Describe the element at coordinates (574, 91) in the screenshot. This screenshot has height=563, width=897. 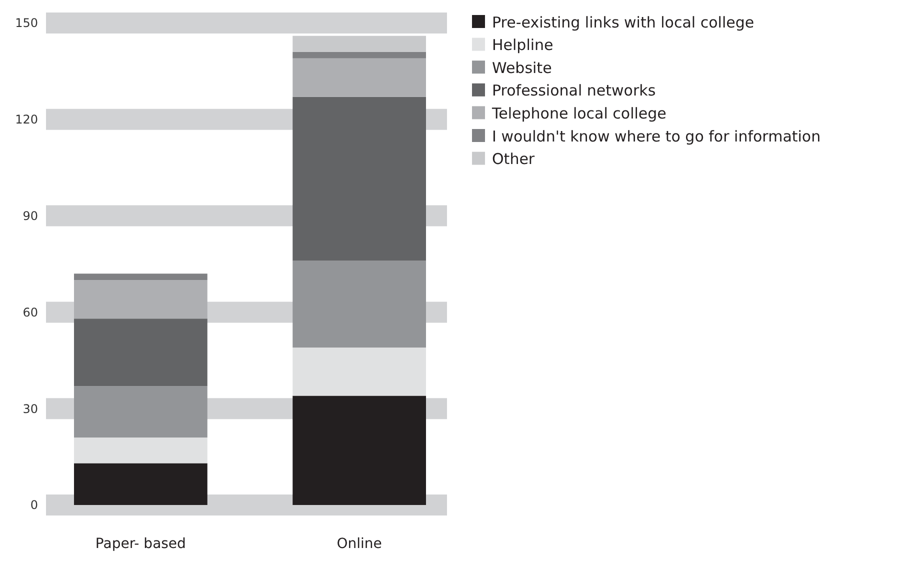
I see `legend-label: Professional networks` at that location.